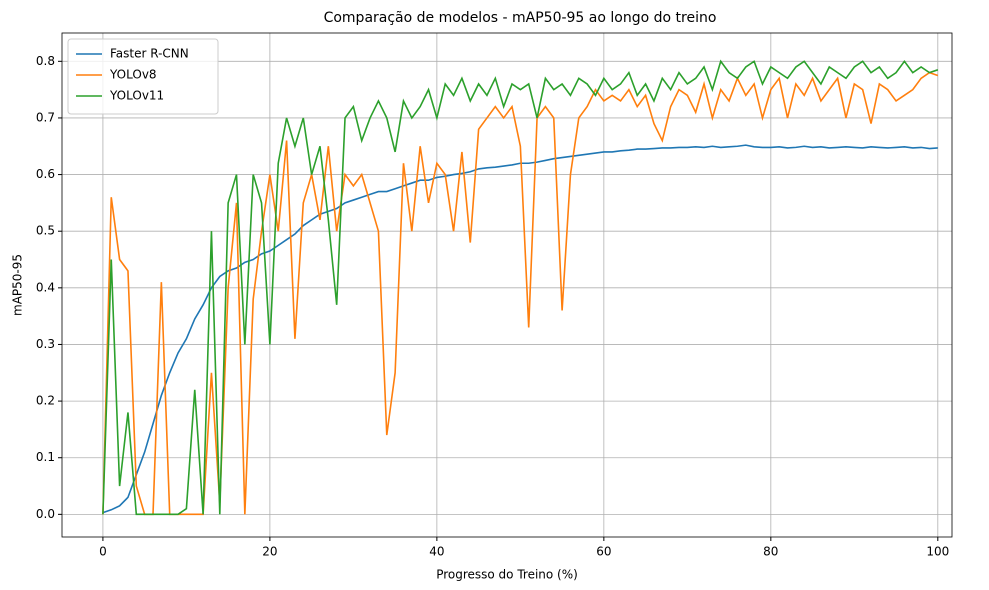 The width and height of the screenshot is (989, 590). Describe the element at coordinates (603, 552) in the screenshot. I see `x-tick-label: 60` at that location.